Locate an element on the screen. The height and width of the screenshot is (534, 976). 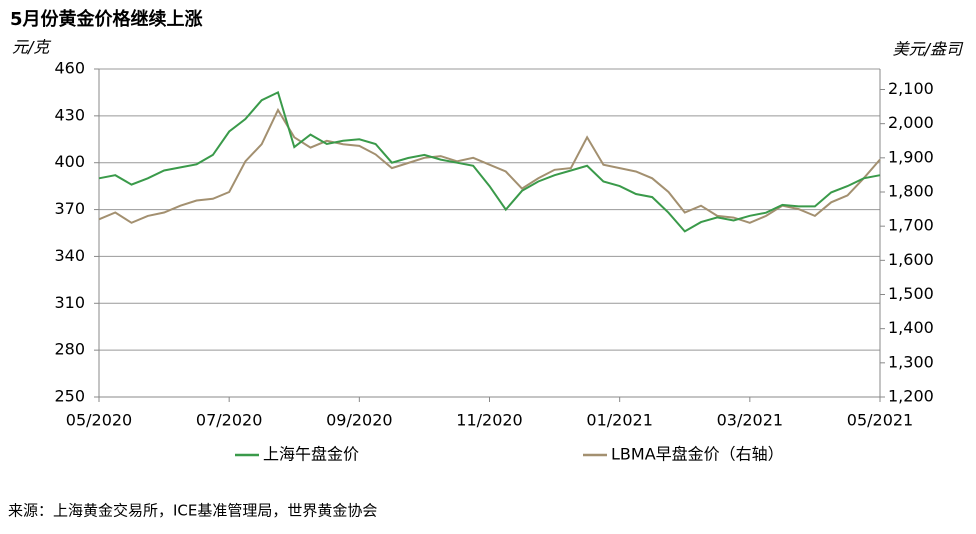
y-tick-label: 430 is located at coordinates (69, 114).